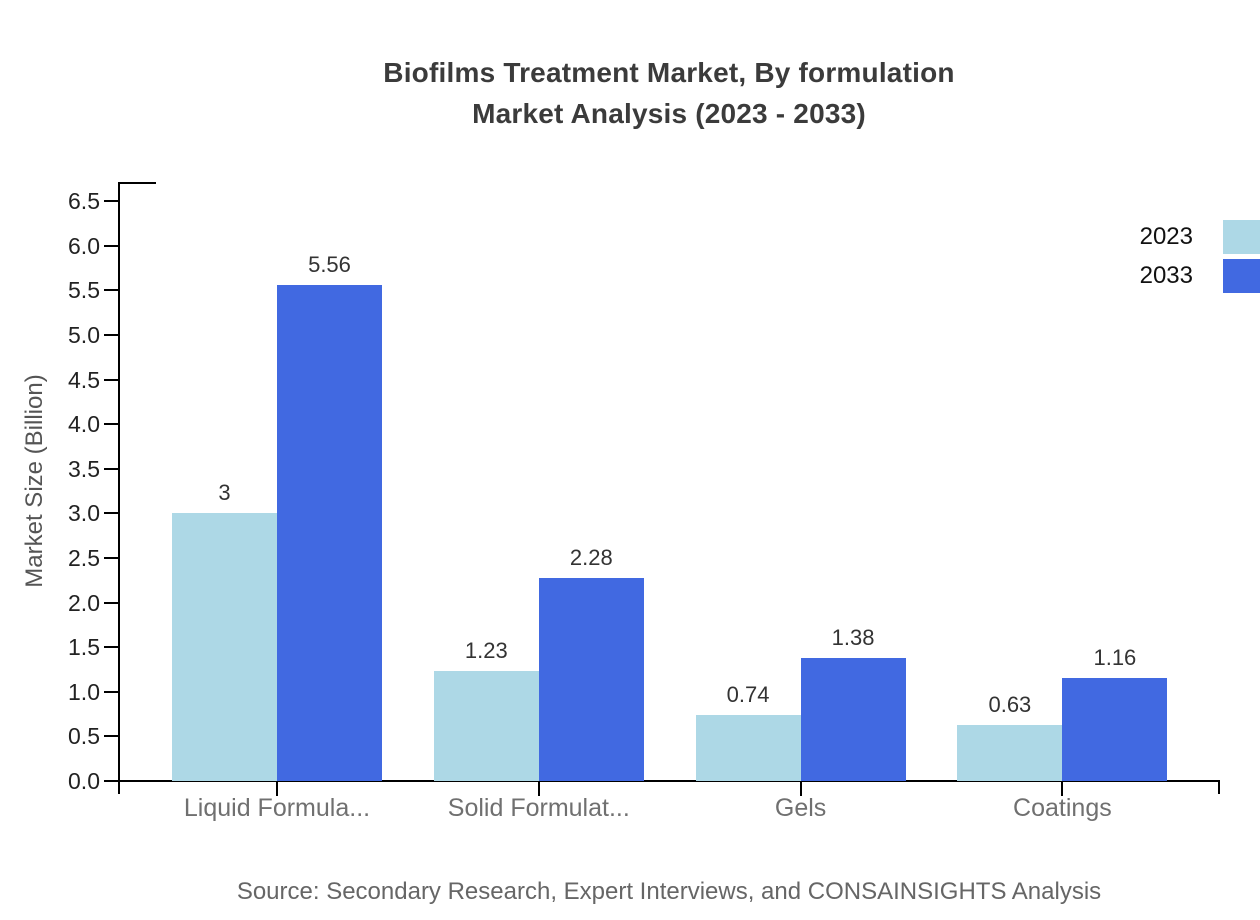 This screenshot has width=1260, height=920. I want to click on y-tick-label: 0.5, so click(84, 736).